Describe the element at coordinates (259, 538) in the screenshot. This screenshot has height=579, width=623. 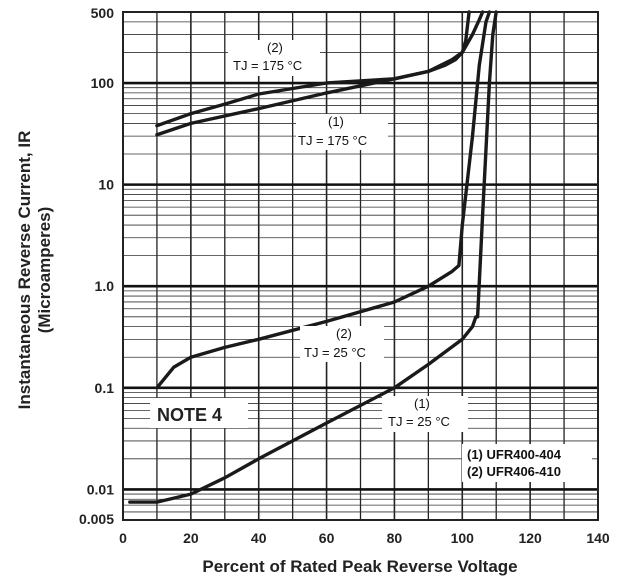
I see `x-tick-label: 40` at that location.